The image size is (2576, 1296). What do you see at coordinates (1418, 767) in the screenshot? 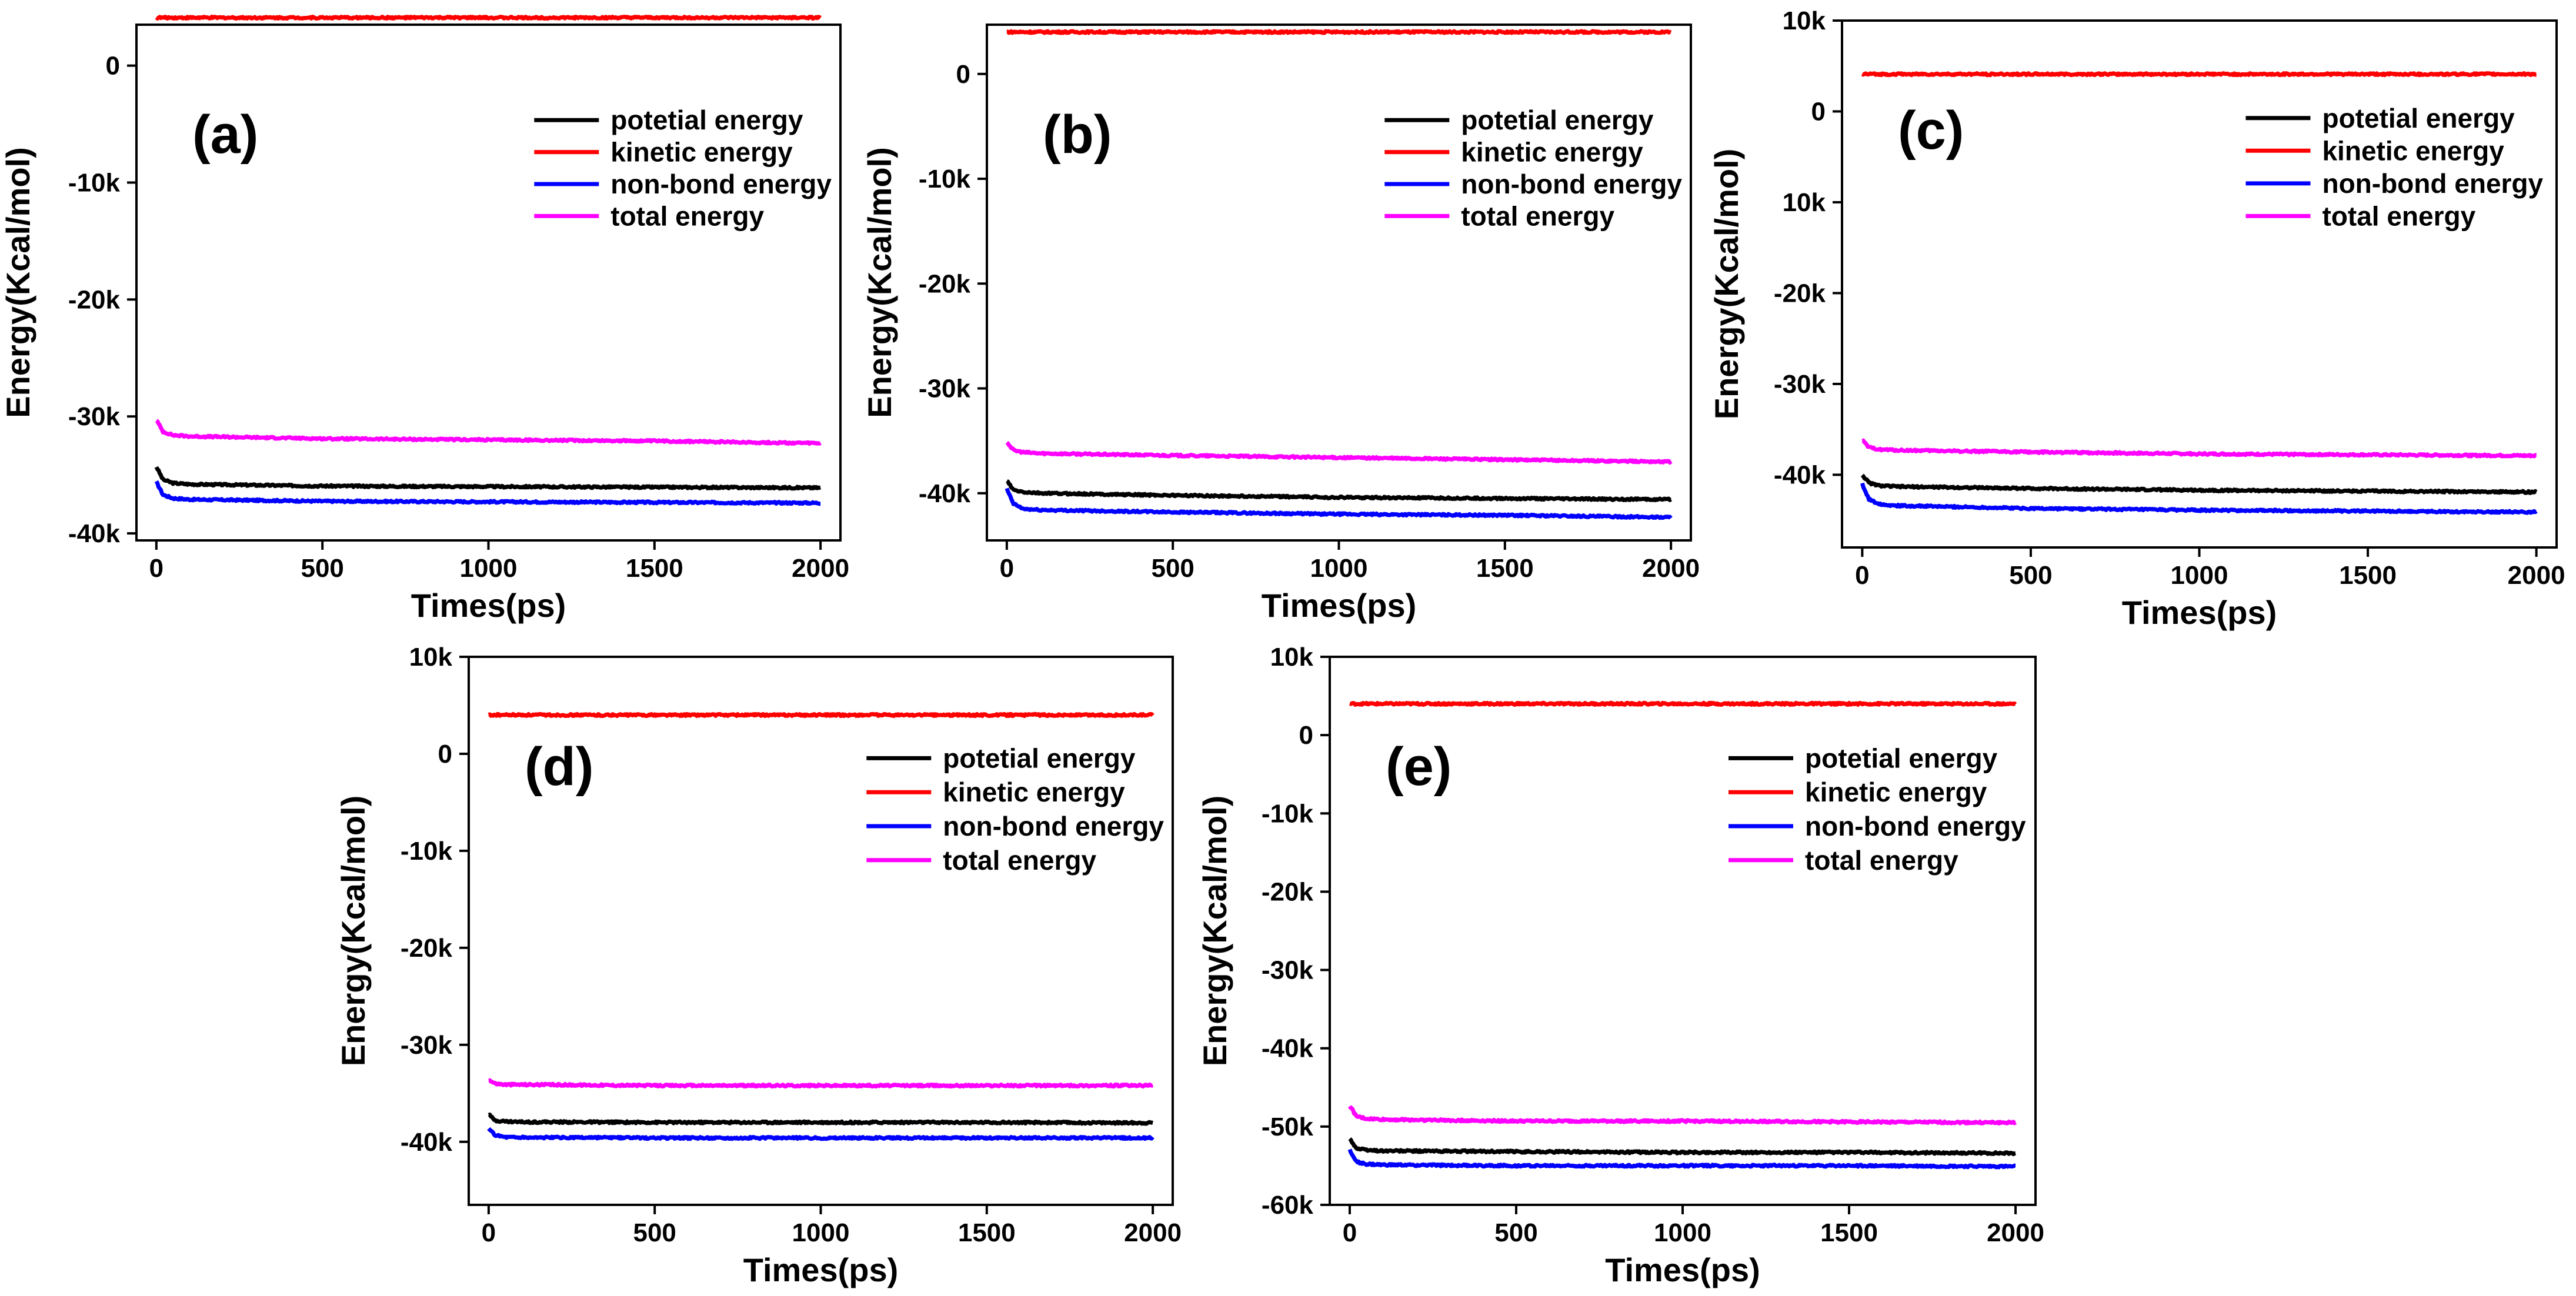
I see `panel-label: (e)` at bounding box center [1418, 767].